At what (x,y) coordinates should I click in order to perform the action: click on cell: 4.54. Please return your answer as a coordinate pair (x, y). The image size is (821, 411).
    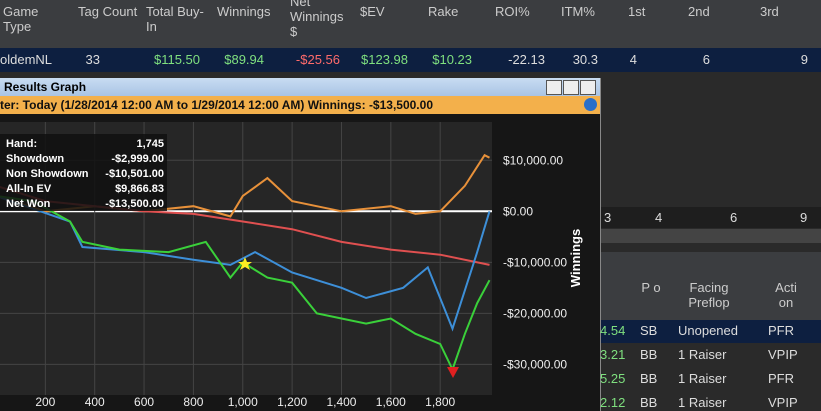
    Looking at the image, I should click on (613, 330).